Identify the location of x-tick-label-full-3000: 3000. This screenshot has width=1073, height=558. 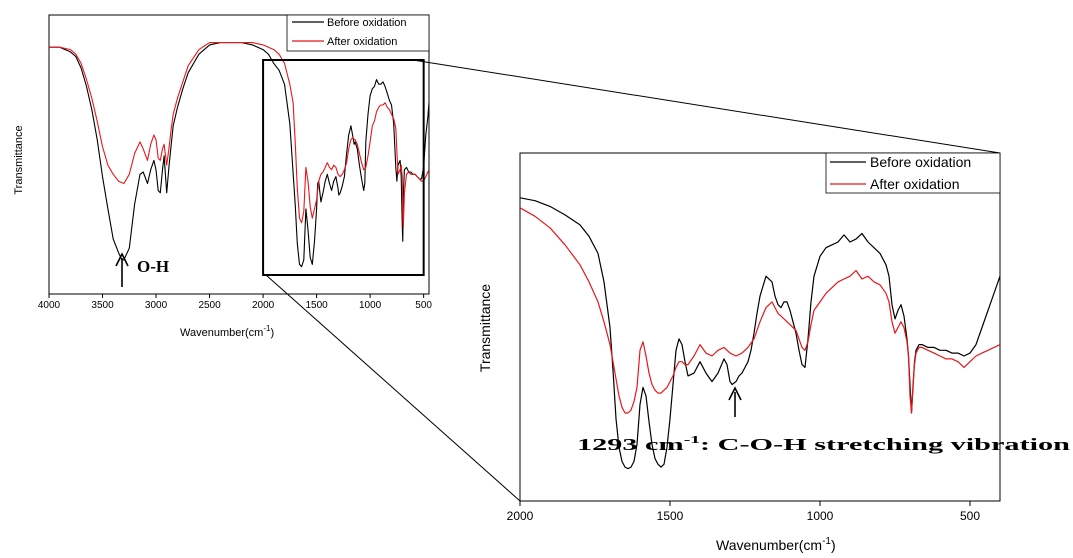
(156, 305).